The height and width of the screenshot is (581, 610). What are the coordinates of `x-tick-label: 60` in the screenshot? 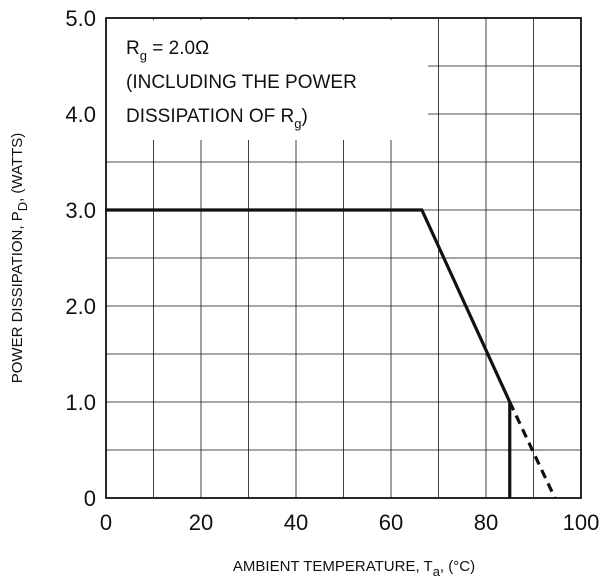 It's located at (391, 522).